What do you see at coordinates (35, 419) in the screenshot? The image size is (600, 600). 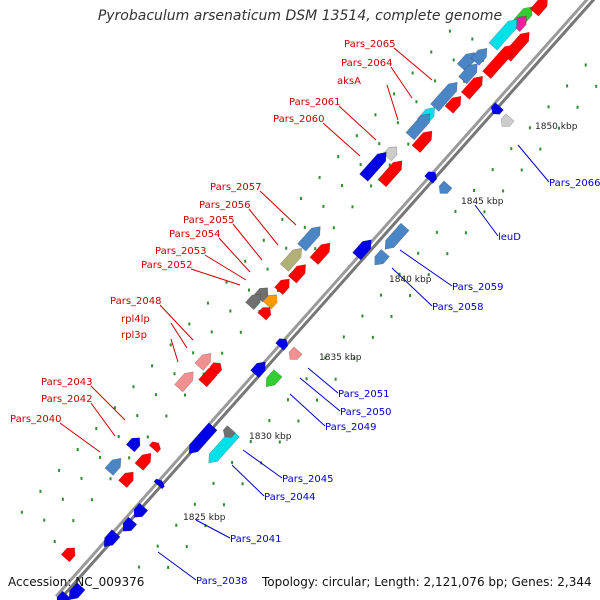 I see `gene-label-forward: Pars_2040` at bounding box center [35, 419].